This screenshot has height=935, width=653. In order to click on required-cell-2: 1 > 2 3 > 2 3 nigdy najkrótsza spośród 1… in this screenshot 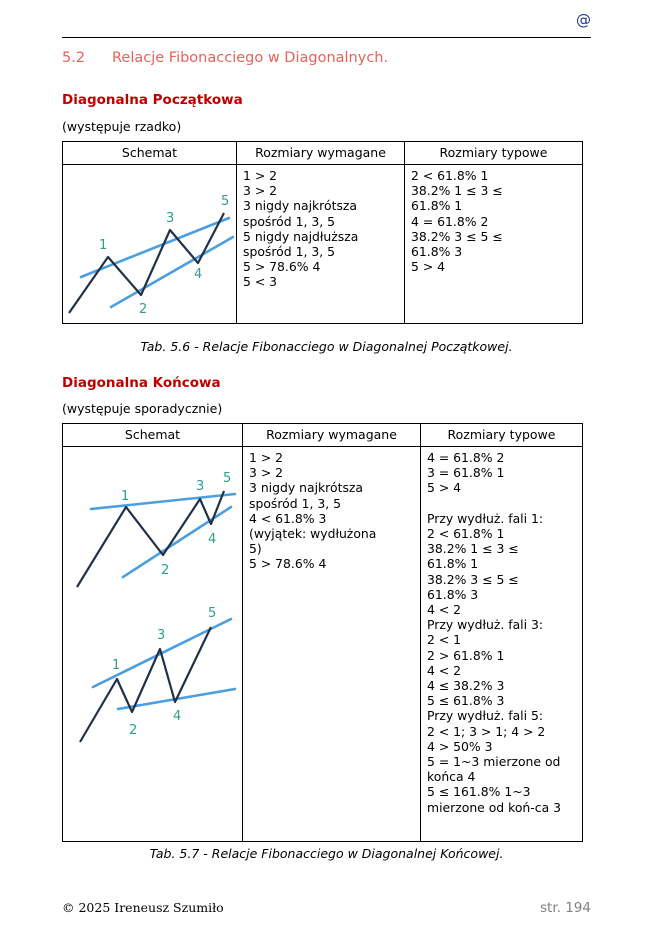, I will do `click(331, 644)`.